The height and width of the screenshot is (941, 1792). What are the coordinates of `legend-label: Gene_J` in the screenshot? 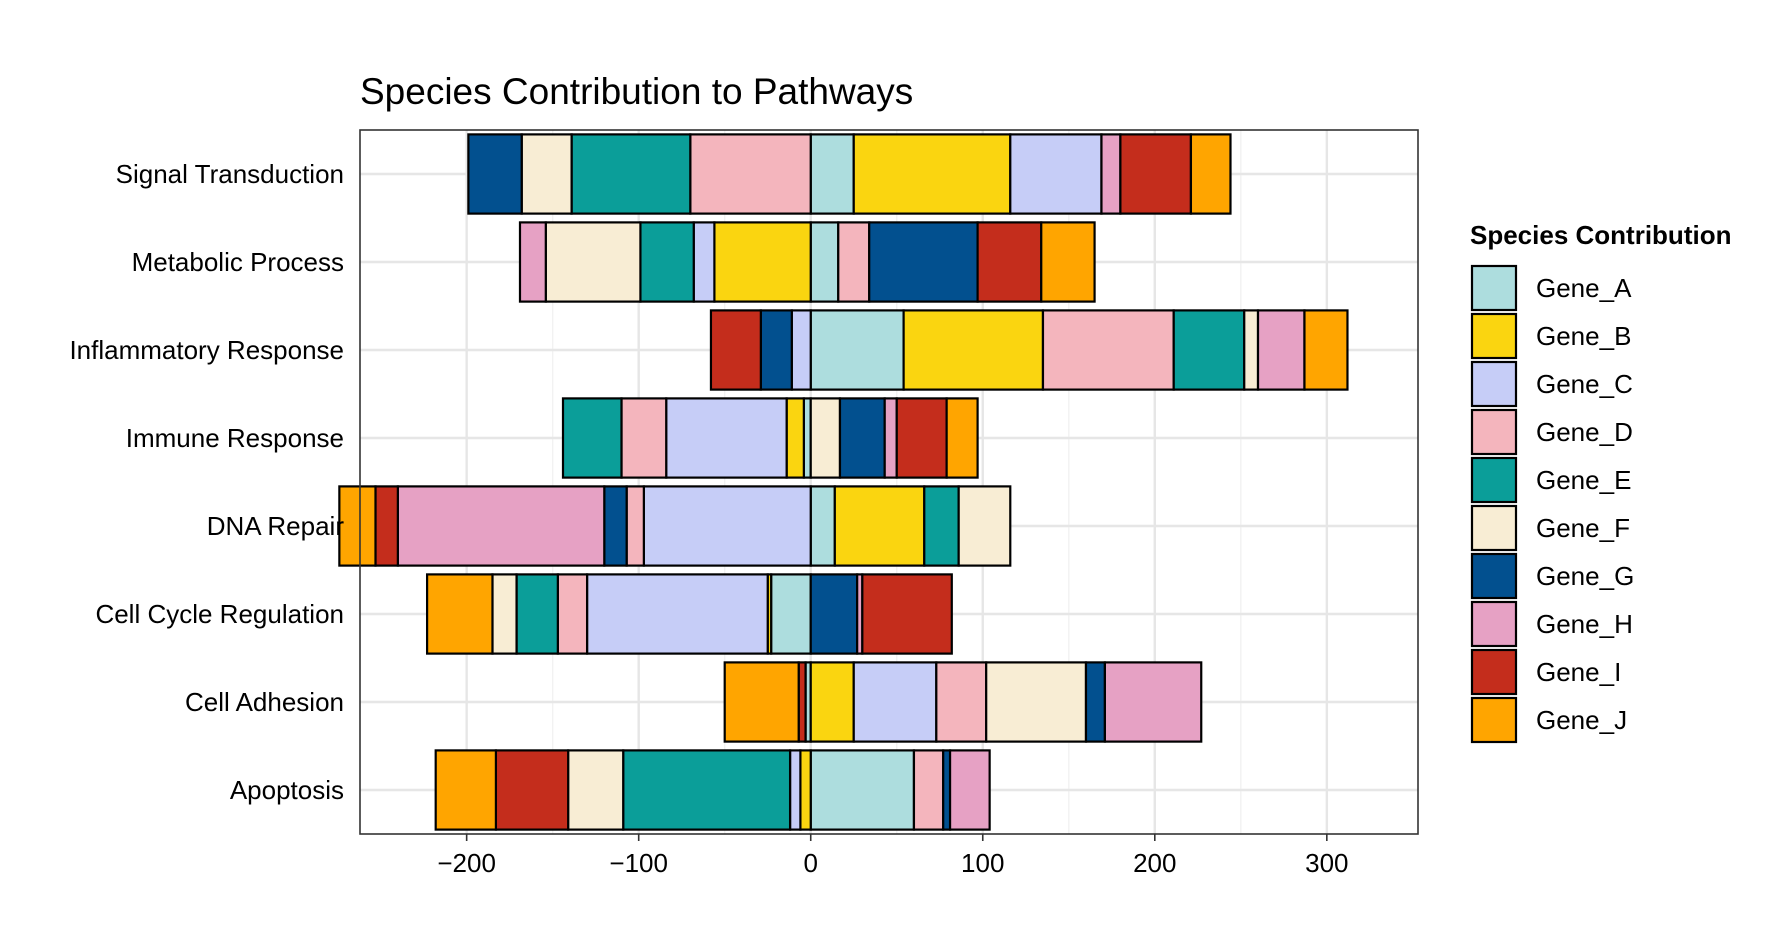 It's located at (1581, 720).